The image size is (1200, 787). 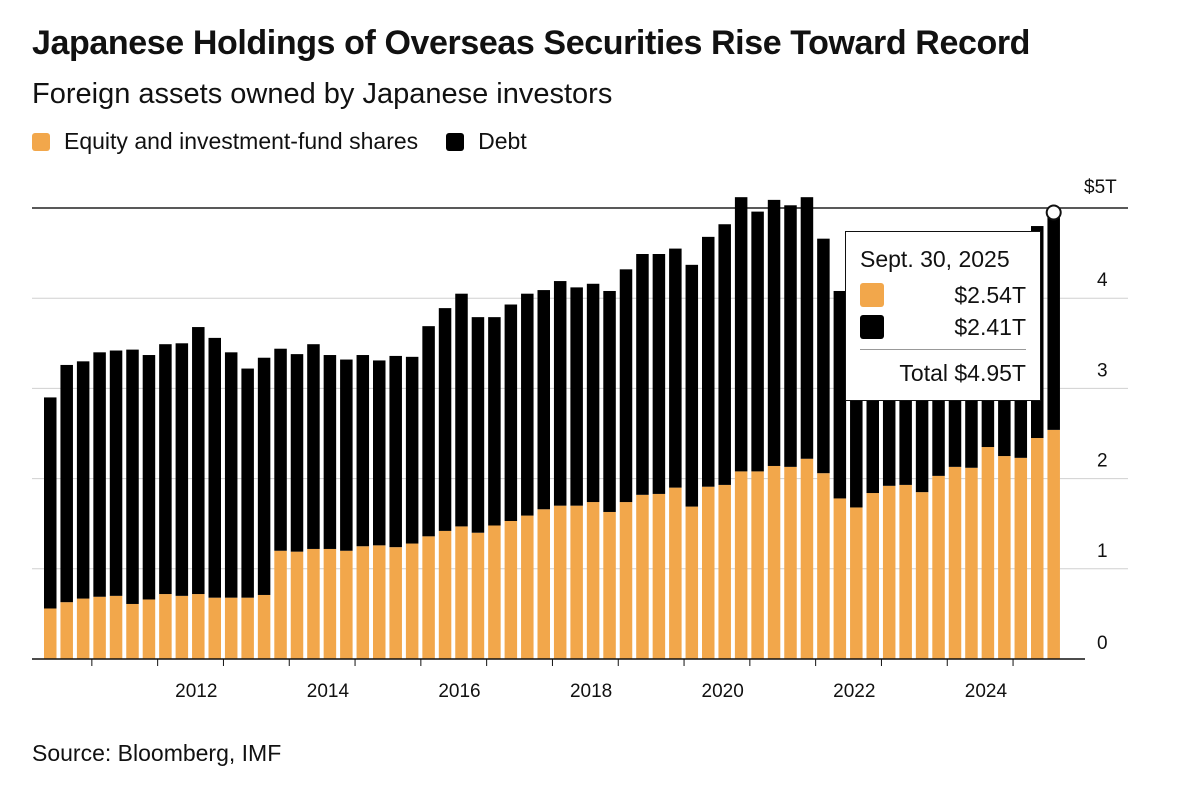 What do you see at coordinates (486, 141) in the screenshot?
I see `legend-item-debt: Debt` at bounding box center [486, 141].